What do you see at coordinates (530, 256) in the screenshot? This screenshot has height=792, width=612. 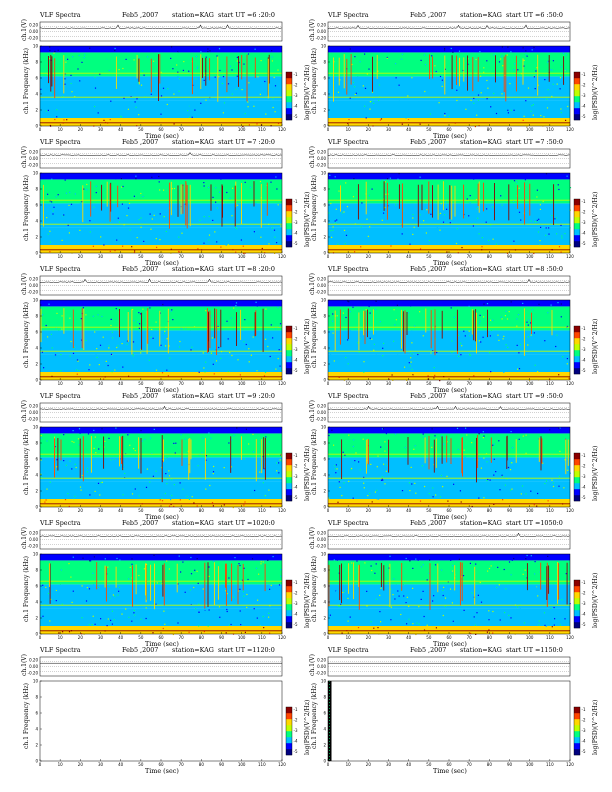 I see `time-tick-label: 100` at bounding box center [530, 256].